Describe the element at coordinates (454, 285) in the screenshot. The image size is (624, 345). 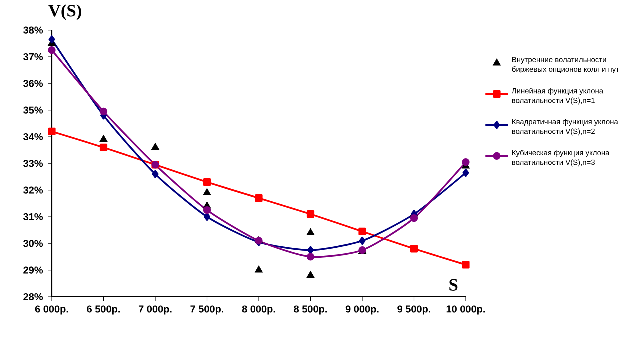
I see `x-axis-title: S` at that location.